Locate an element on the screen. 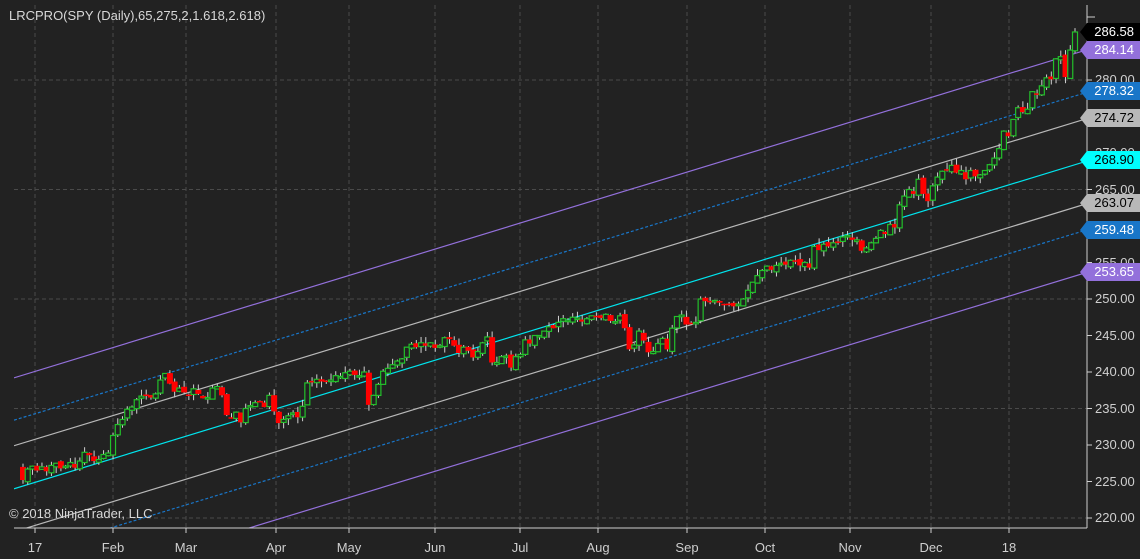 The width and height of the screenshot is (1140, 559). y-axis-label: 230.00 is located at coordinates (1115, 444).